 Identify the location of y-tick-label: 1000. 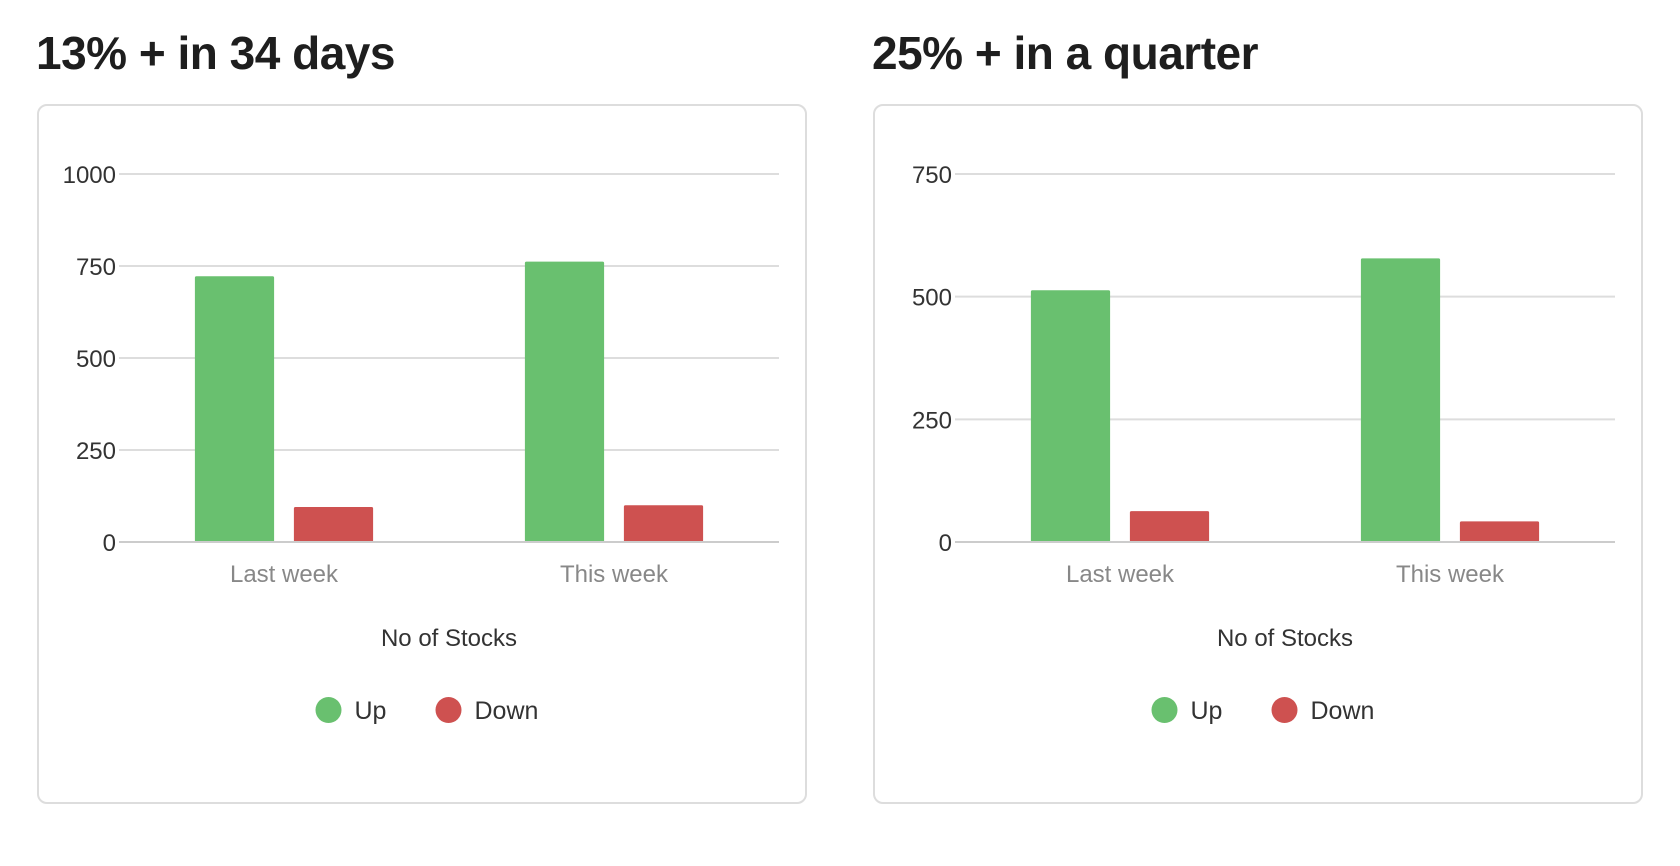
(89, 175).